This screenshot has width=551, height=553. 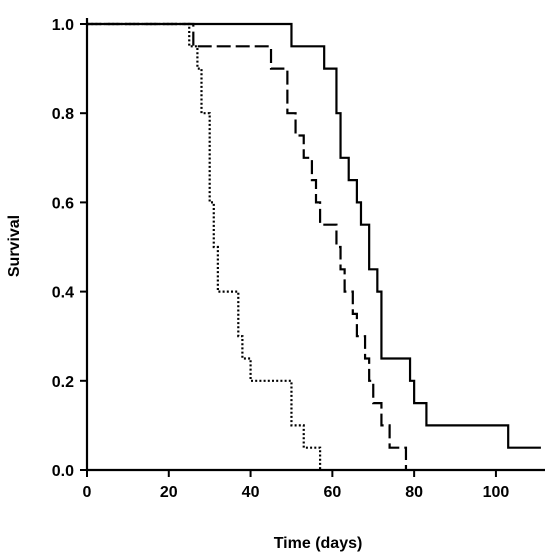 I want to click on y-axis-title: Survival, so click(x=14, y=246).